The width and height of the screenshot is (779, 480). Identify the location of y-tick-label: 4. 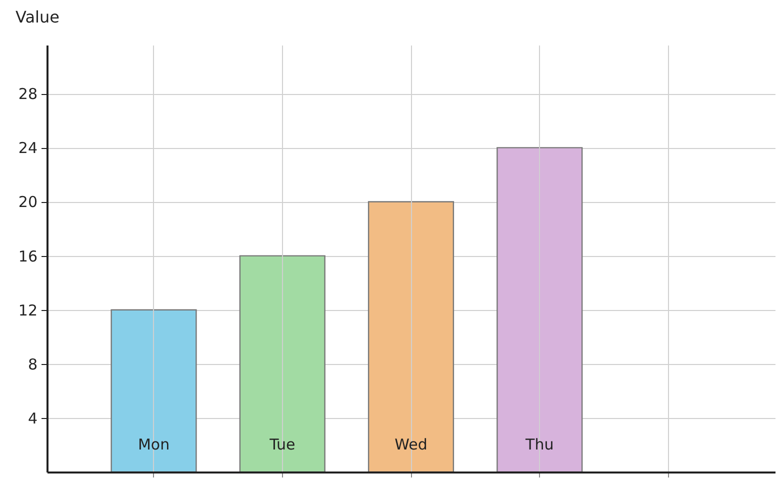
(33, 418).